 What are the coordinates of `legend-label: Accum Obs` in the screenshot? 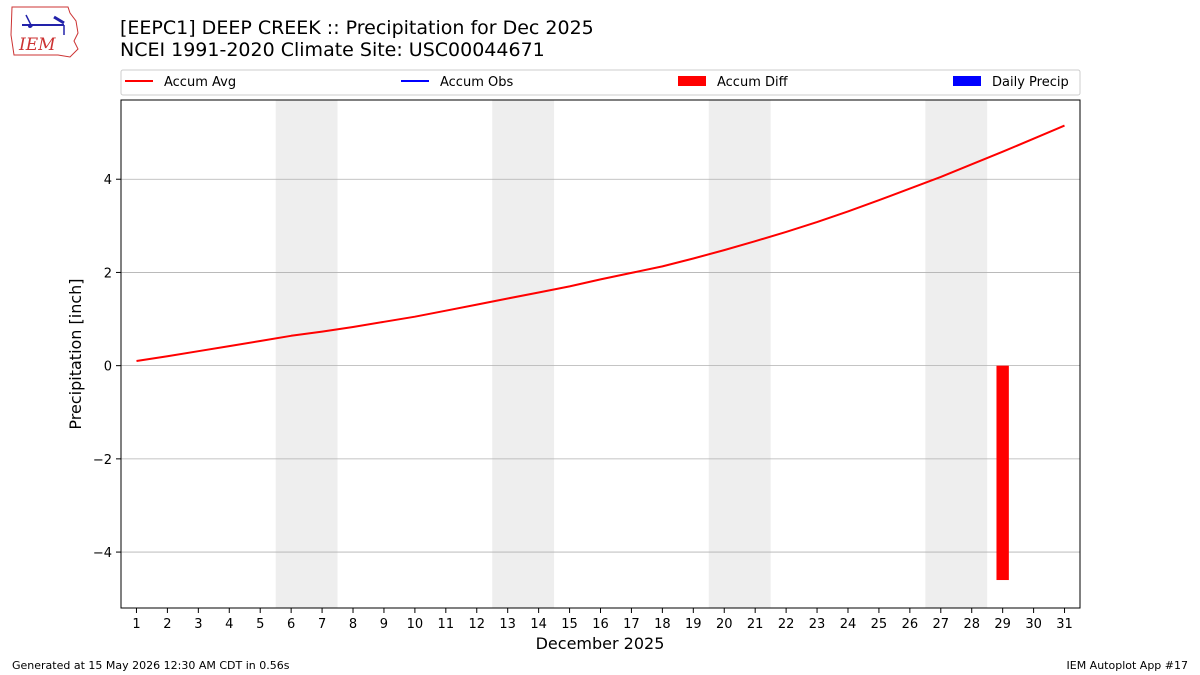 It's located at (476, 82).